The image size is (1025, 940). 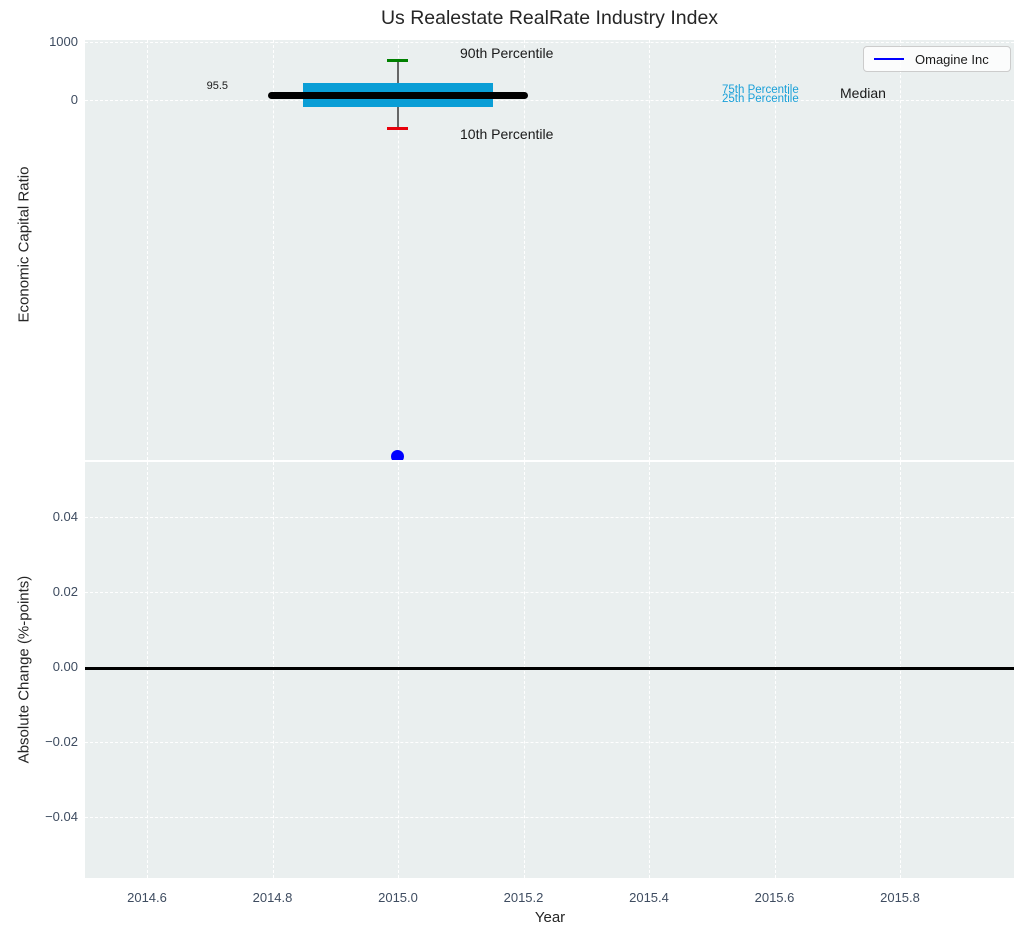 I want to click on xtick-2015.8: 2015.8, so click(x=900, y=897).